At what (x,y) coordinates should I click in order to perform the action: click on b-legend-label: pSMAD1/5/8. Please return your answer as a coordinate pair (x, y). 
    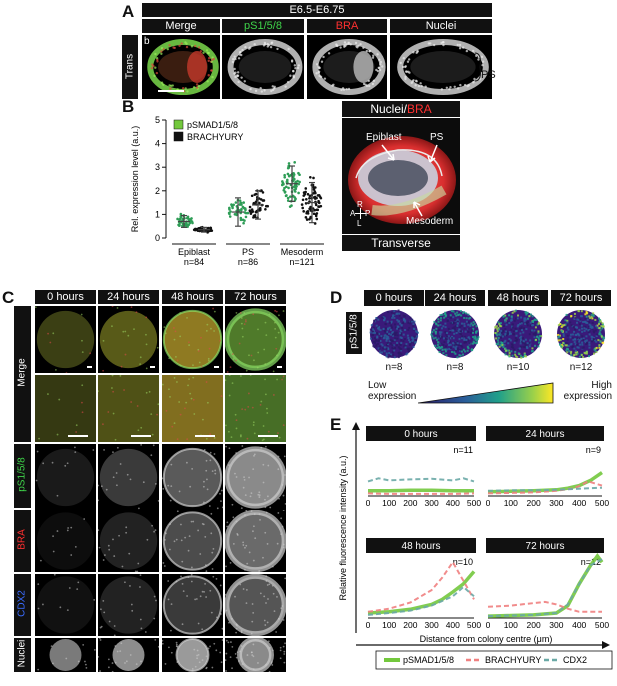
    Looking at the image, I should click on (212, 125).